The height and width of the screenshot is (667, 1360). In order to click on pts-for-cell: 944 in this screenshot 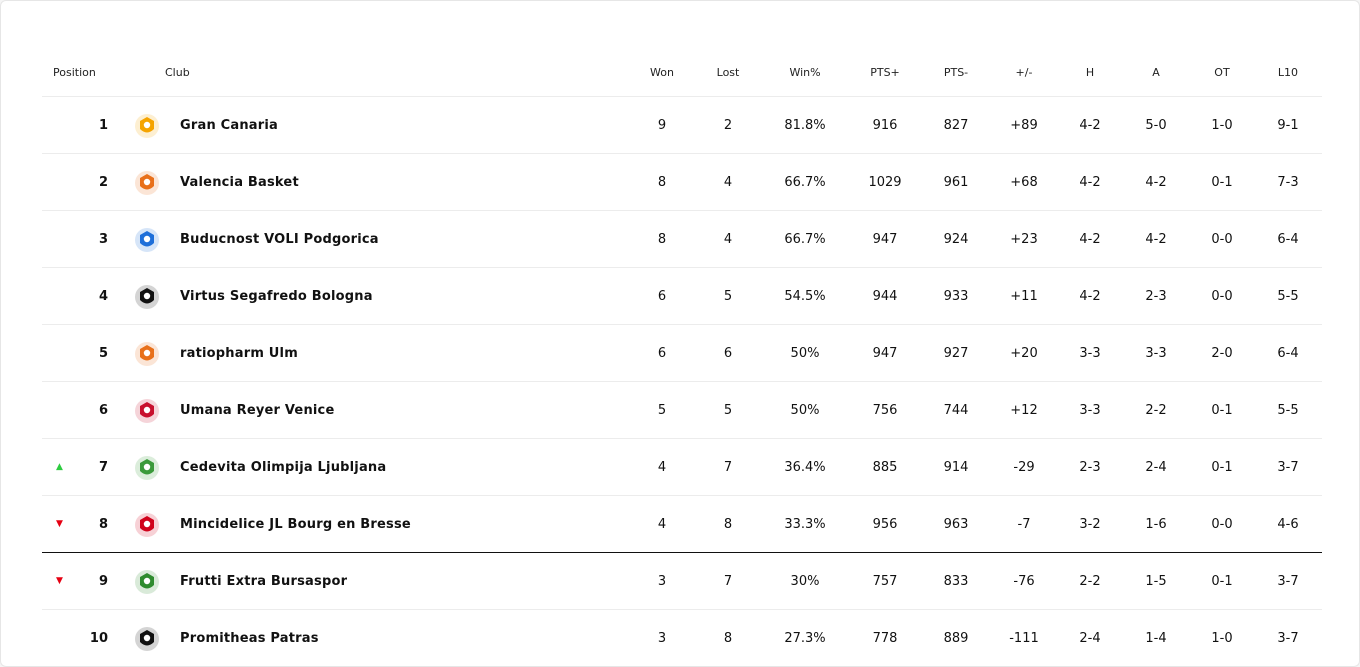, I will do `click(885, 296)`.